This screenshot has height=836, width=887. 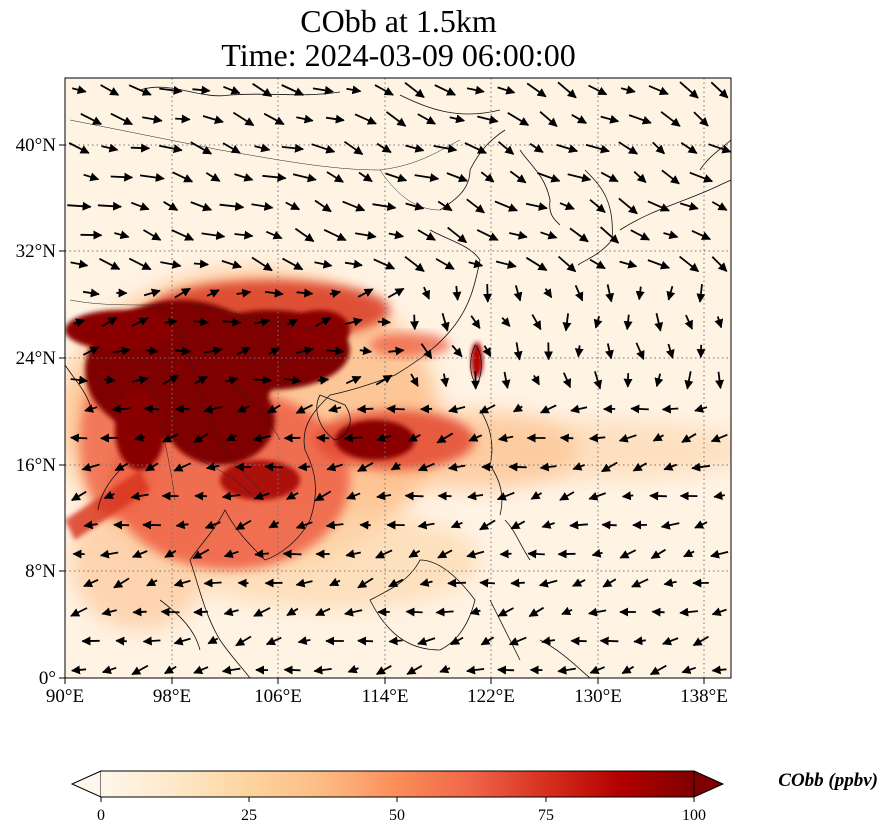 What do you see at coordinates (546, 815) in the screenshot?
I see `colorbar-tick-label: 75` at bounding box center [546, 815].